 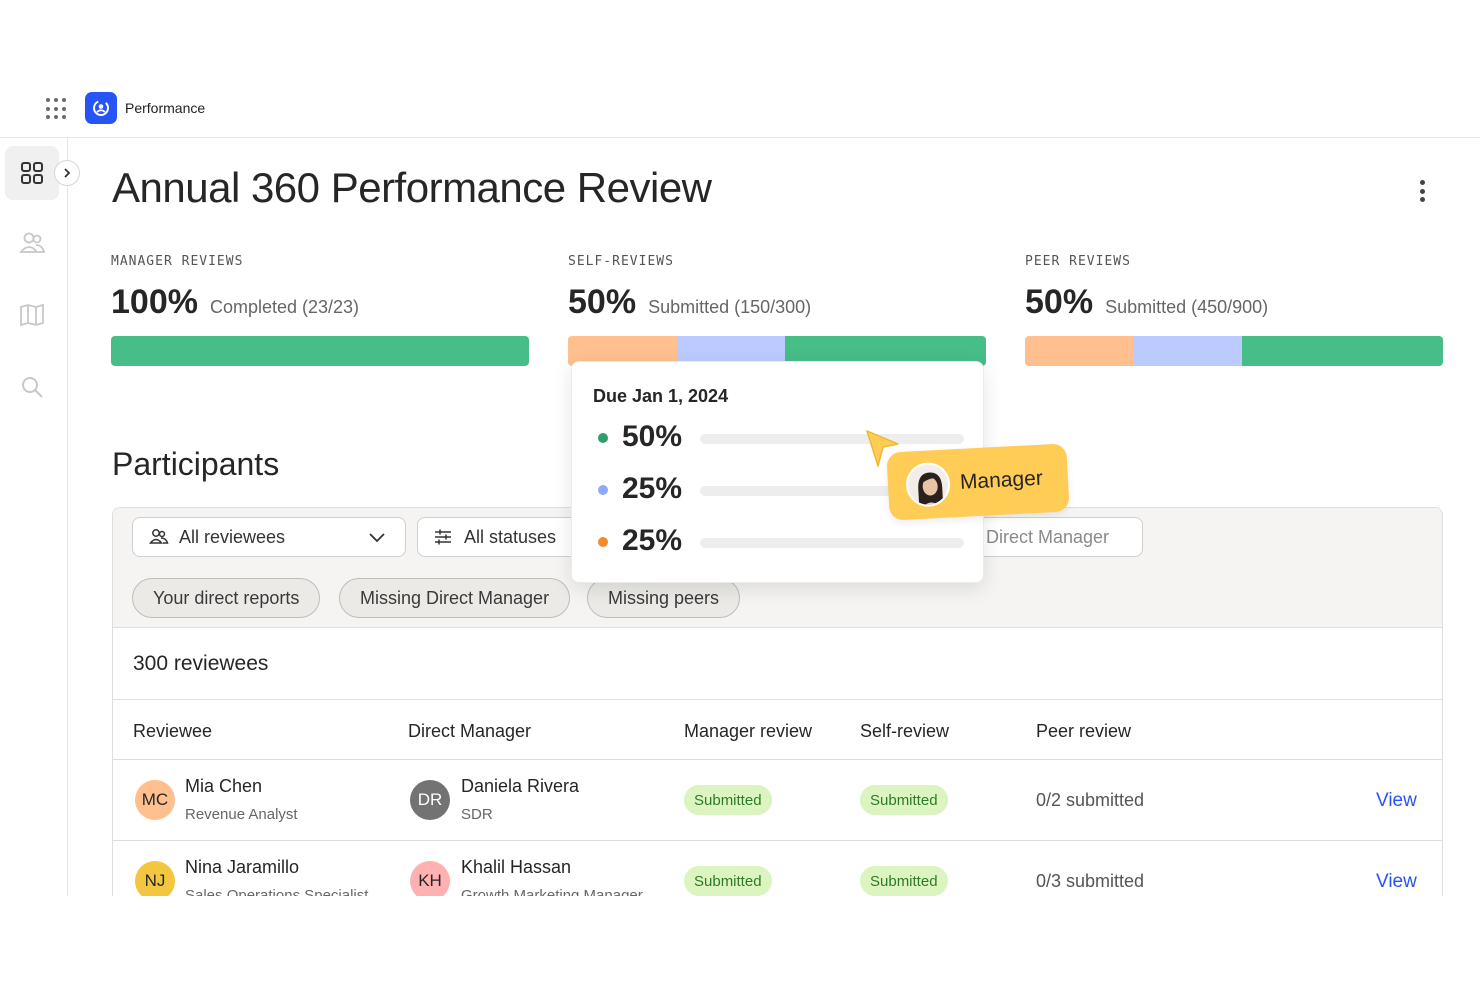 I want to click on due-date: Due Jan 1, 2024, so click(x=661, y=396).